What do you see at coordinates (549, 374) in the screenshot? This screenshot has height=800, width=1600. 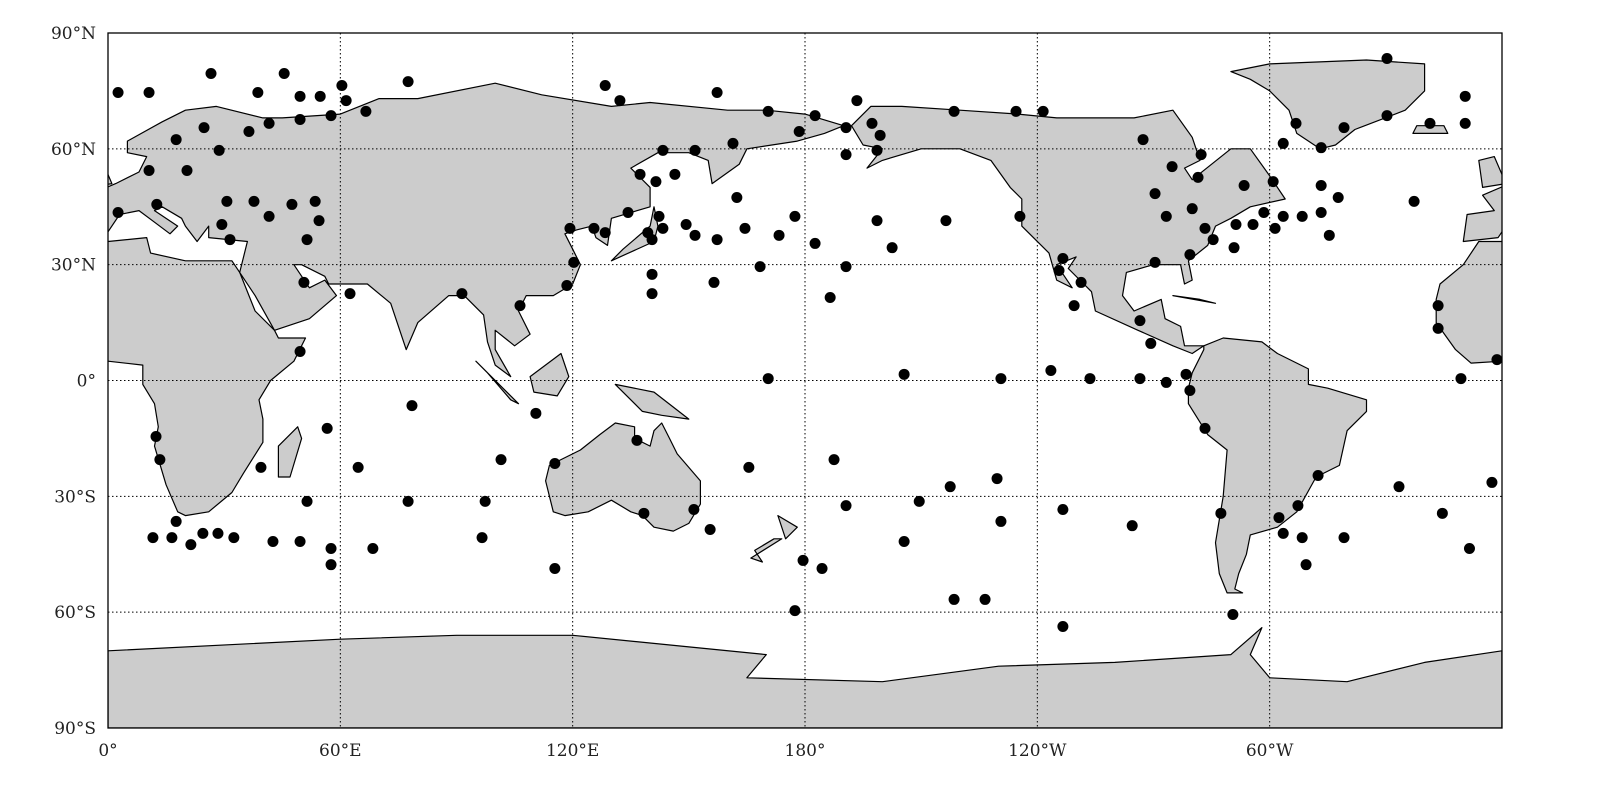 I see `landmass-borneo` at bounding box center [549, 374].